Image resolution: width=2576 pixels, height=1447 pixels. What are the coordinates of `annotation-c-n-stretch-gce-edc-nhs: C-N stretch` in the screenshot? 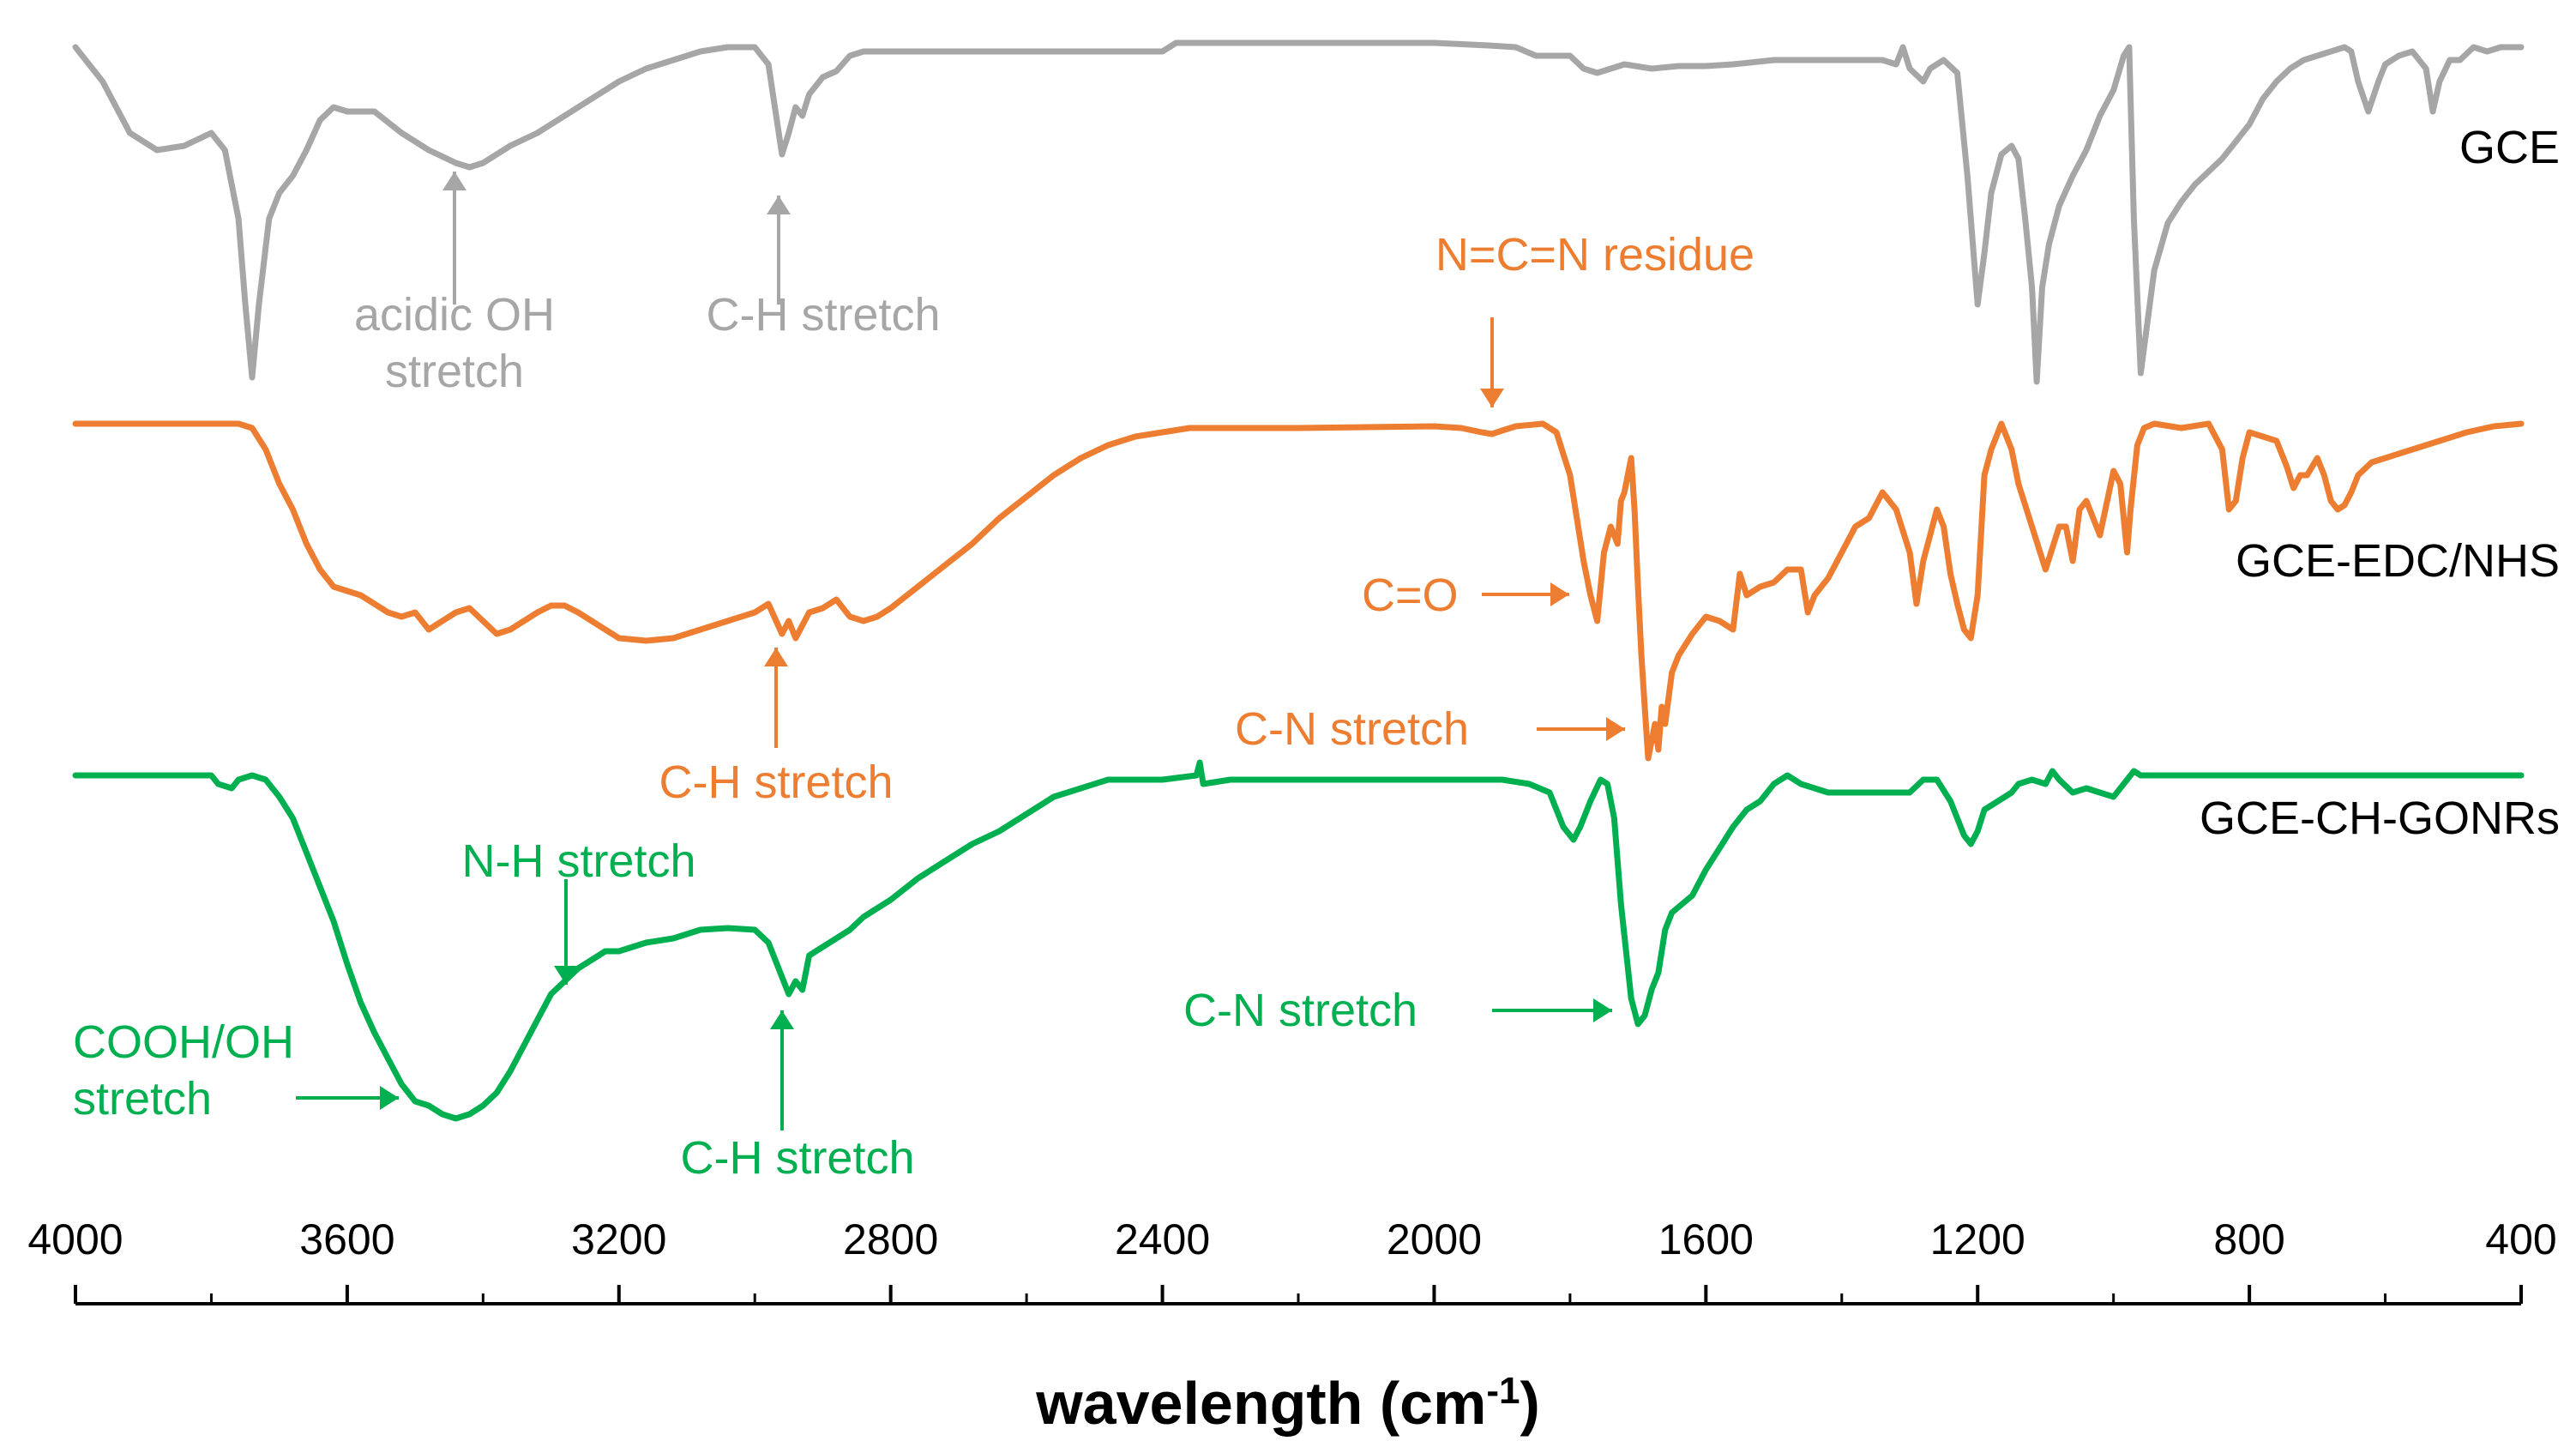 It's located at (1430, 729).